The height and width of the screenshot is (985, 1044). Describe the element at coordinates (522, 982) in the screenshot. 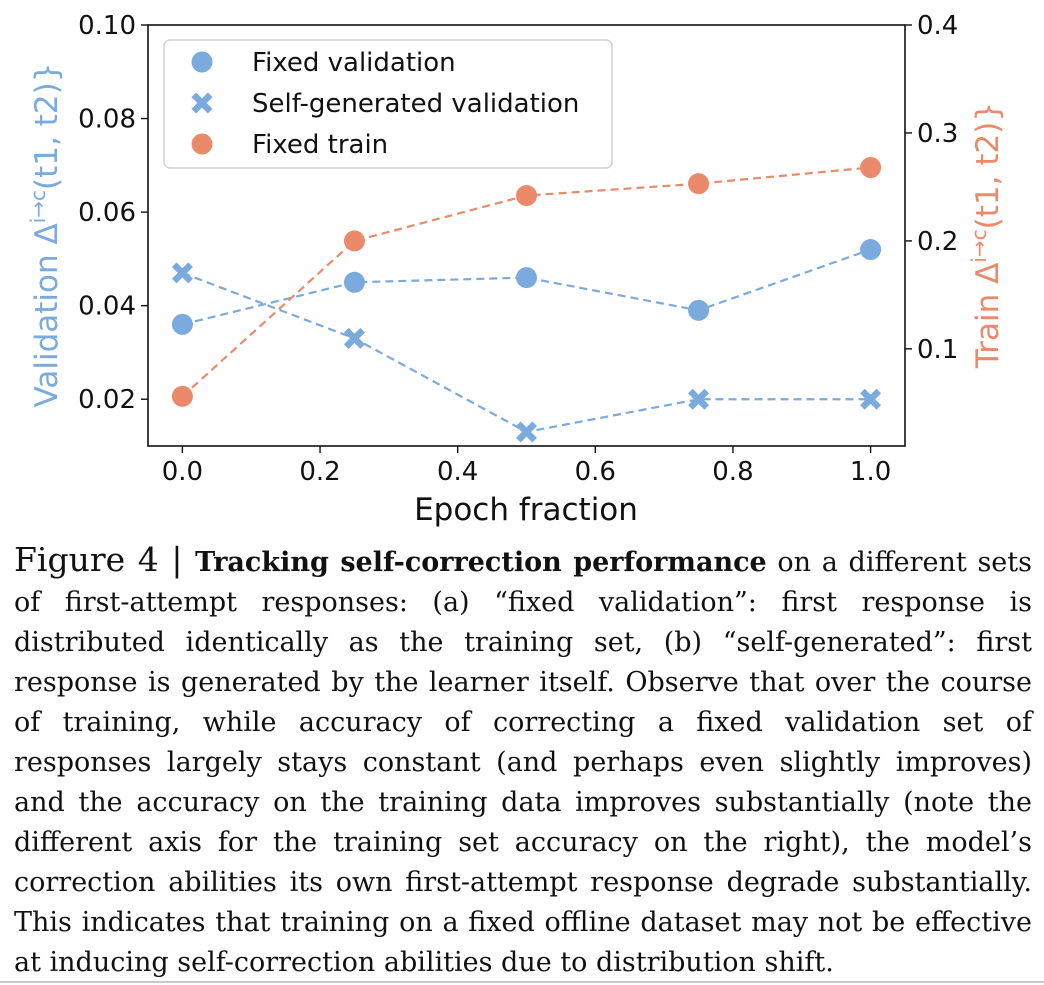

I see `page-divider` at that location.